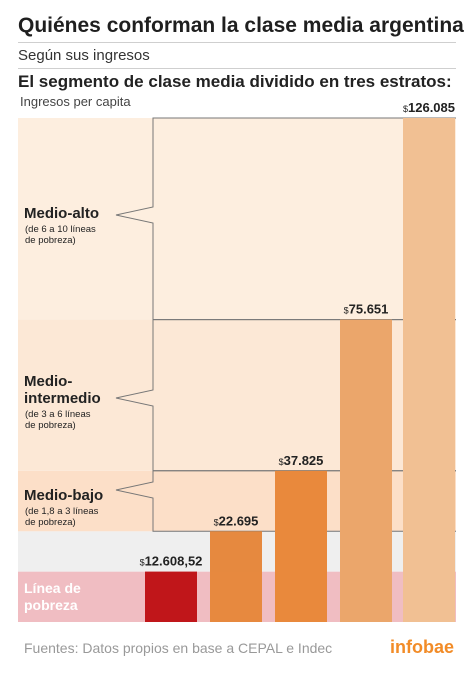 The image size is (474, 673). I want to click on bar-2-poverty-segment, so click(301, 596).